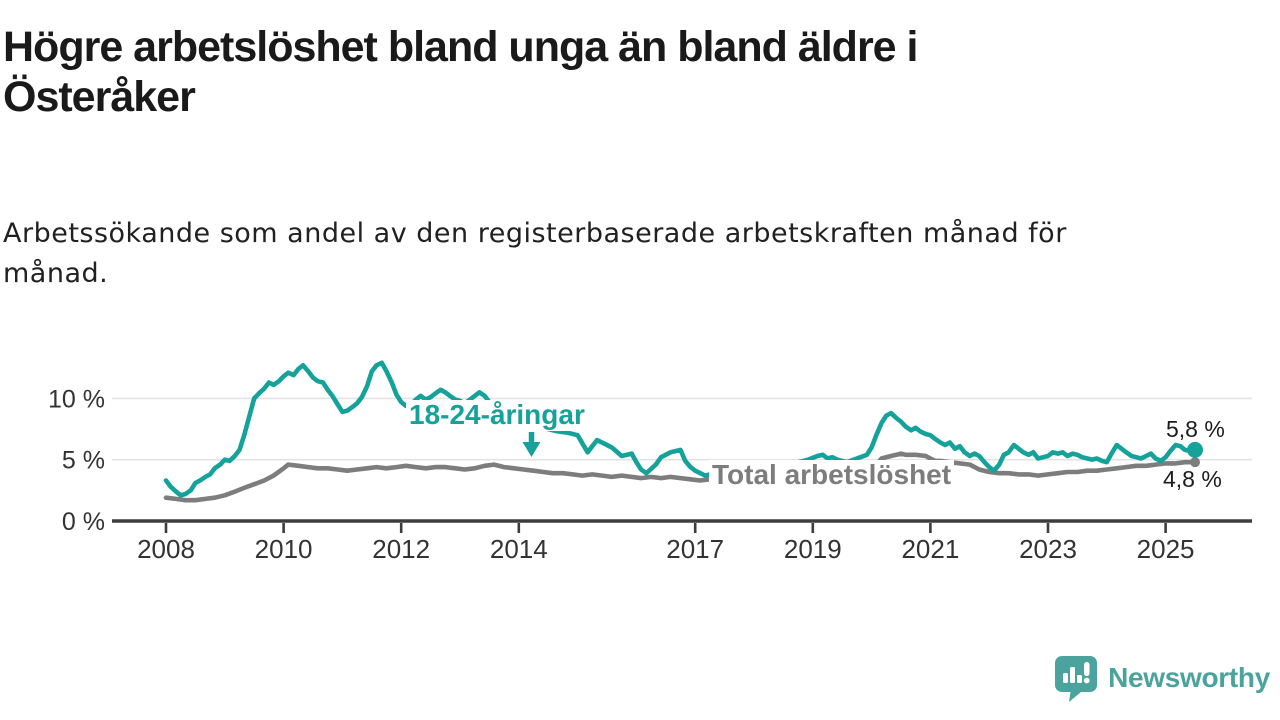  What do you see at coordinates (1166, 549) in the screenshot?
I see `x-axis-tick-label: 2025` at bounding box center [1166, 549].